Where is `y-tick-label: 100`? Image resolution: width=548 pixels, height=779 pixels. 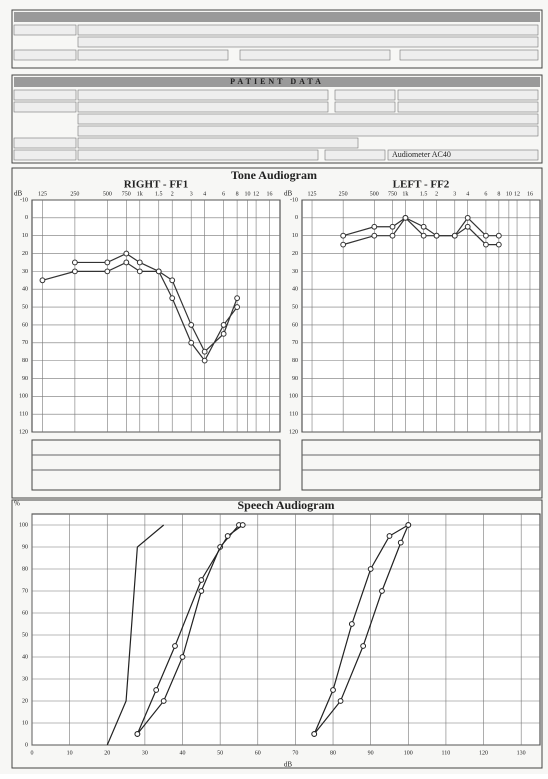 y-tick-label: 100 is located at coordinates (23, 397).